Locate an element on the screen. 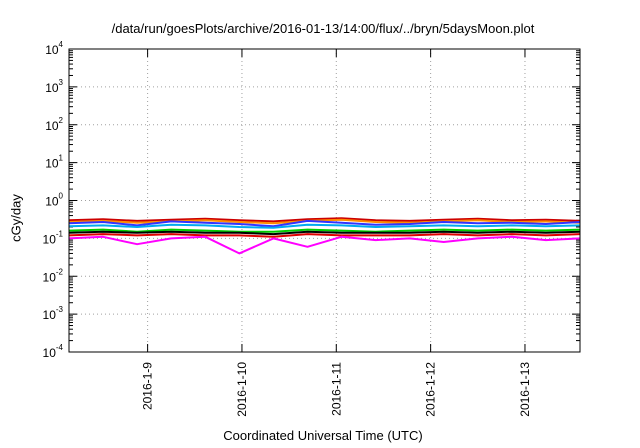 The height and width of the screenshot is (448, 640). x-tick-label: 2016-1-9 is located at coordinates (148, 386).